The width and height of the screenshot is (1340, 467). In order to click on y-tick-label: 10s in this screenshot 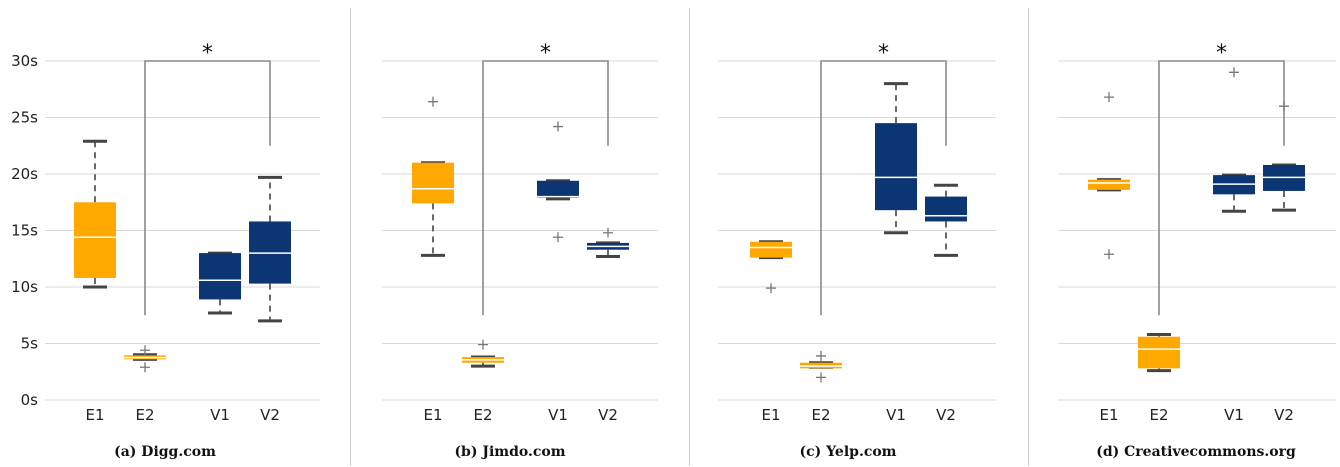, I will do `click(24, 287)`.